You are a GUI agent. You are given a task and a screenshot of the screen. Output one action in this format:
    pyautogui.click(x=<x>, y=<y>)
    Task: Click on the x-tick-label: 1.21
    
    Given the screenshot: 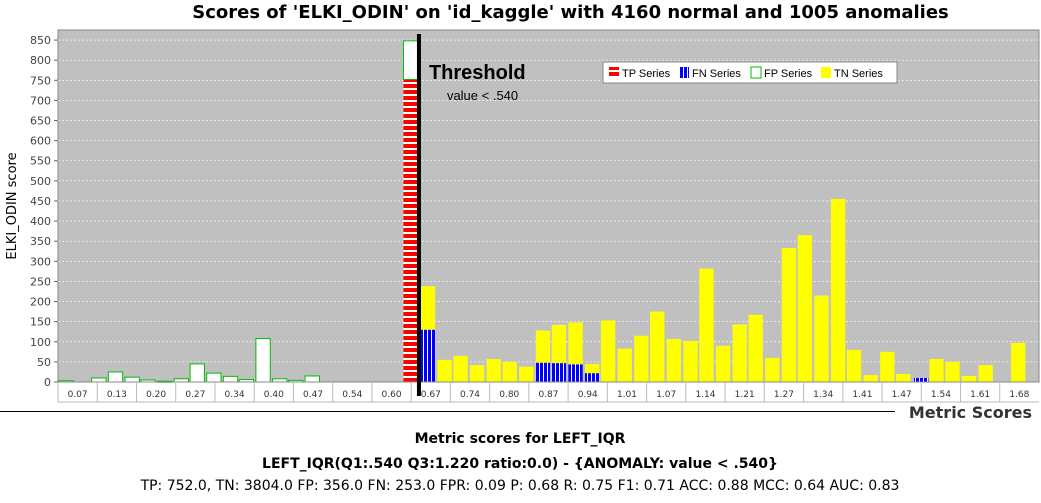 What is the action you would take?
    pyautogui.click(x=745, y=395)
    